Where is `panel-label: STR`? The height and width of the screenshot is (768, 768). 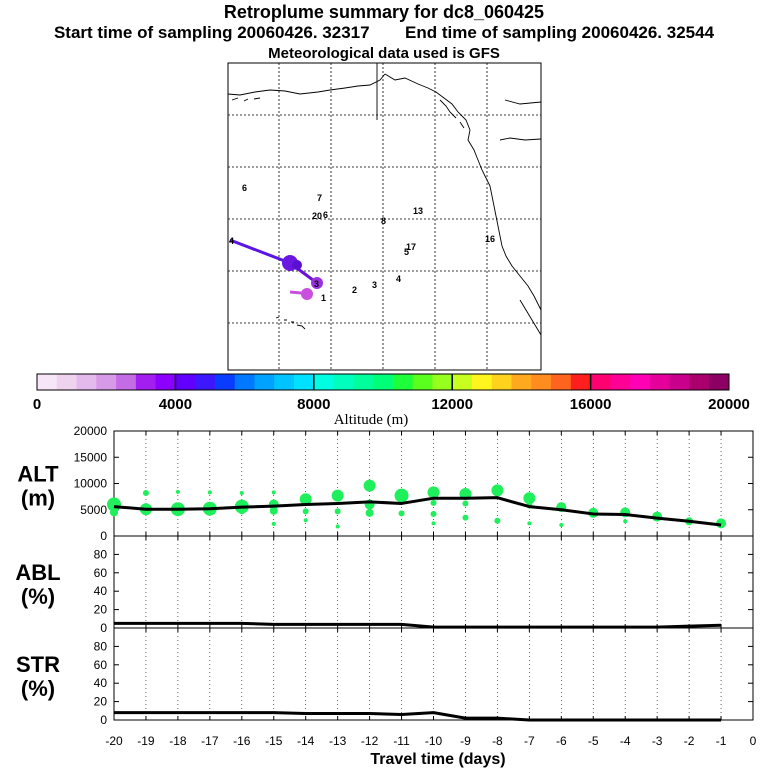
panel-label: STR is located at coordinates (38, 664).